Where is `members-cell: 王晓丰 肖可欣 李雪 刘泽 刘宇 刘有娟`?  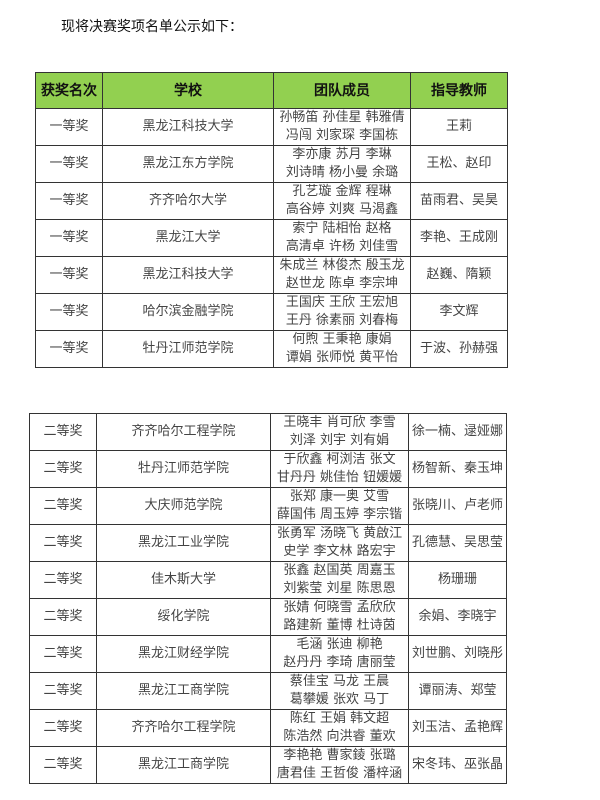 members-cell: 王晓丰 肖可欣 李雪 刘泽 刘宇 刘有娟 is located at coordinates (339, 432).